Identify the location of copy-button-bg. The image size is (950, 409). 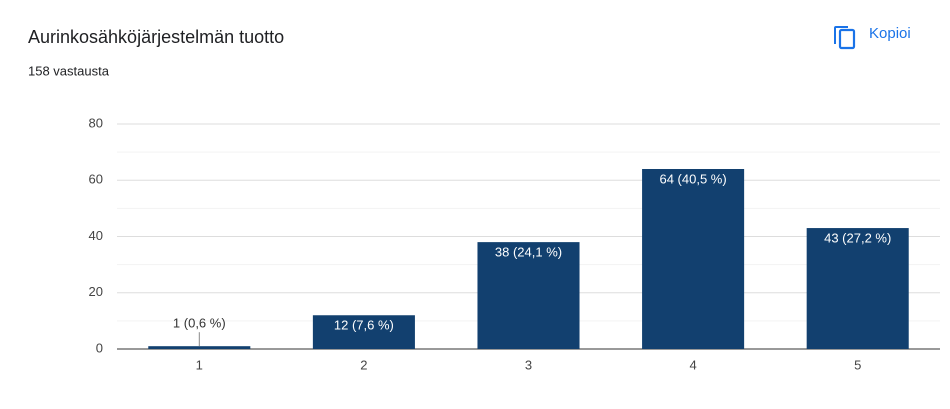
(878, 35).